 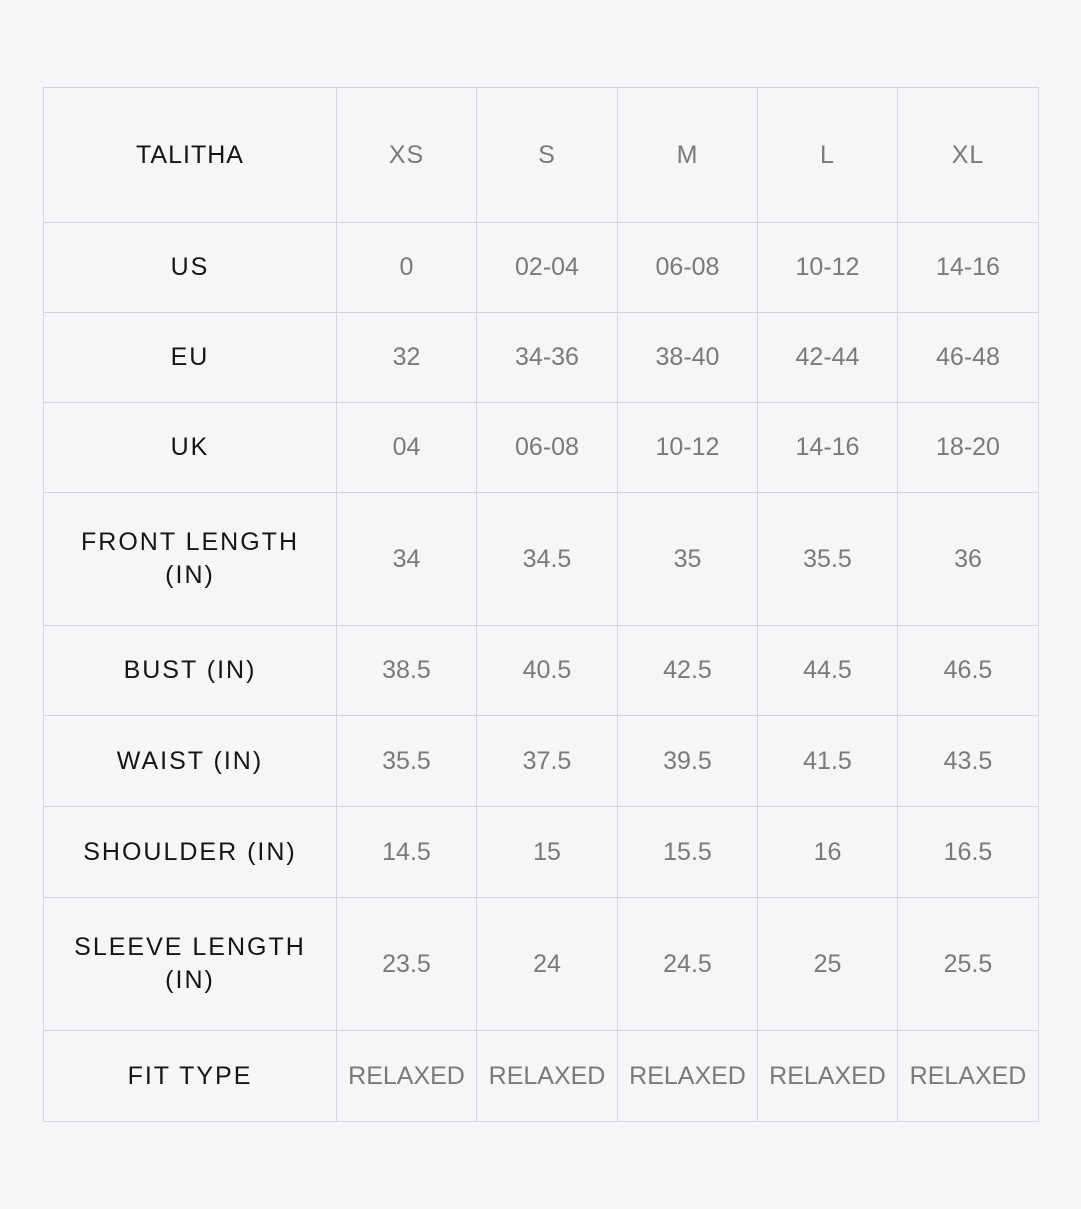 What do you see at coordinates (190, 447) in the screenshot?
I see `row-label: UK` at bounding box center [190, 447].